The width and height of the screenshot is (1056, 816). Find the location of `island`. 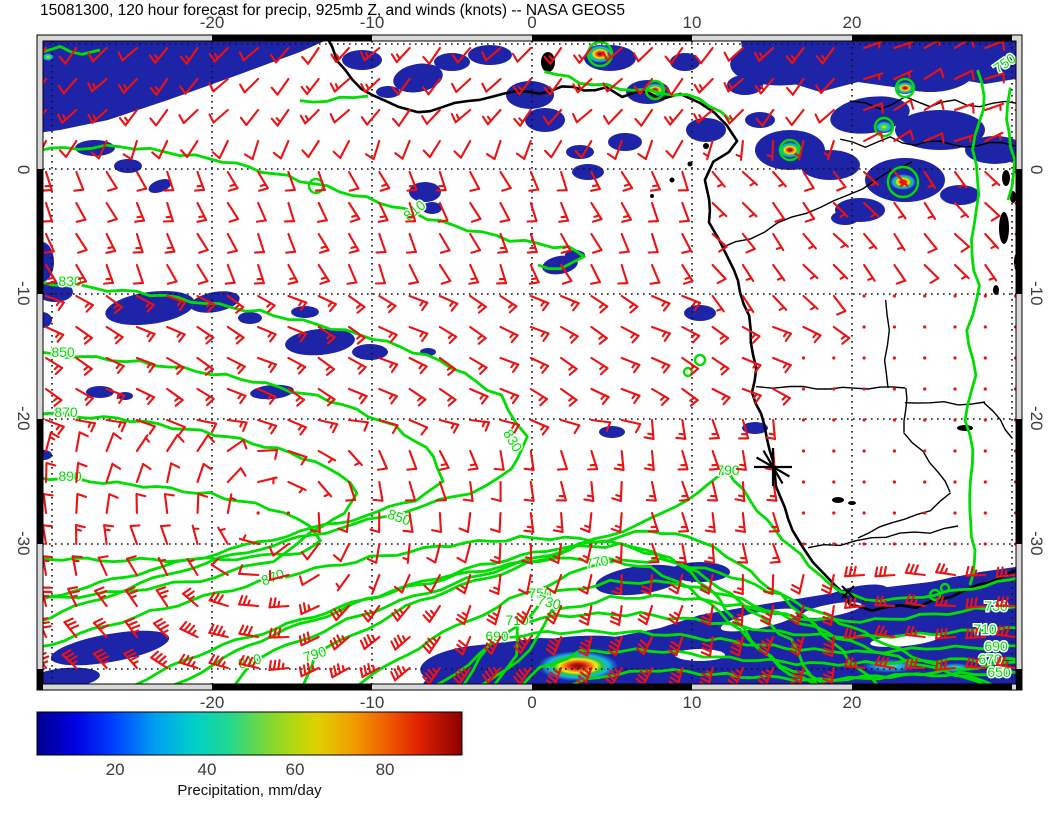

island is located at coordinates (672, 180).